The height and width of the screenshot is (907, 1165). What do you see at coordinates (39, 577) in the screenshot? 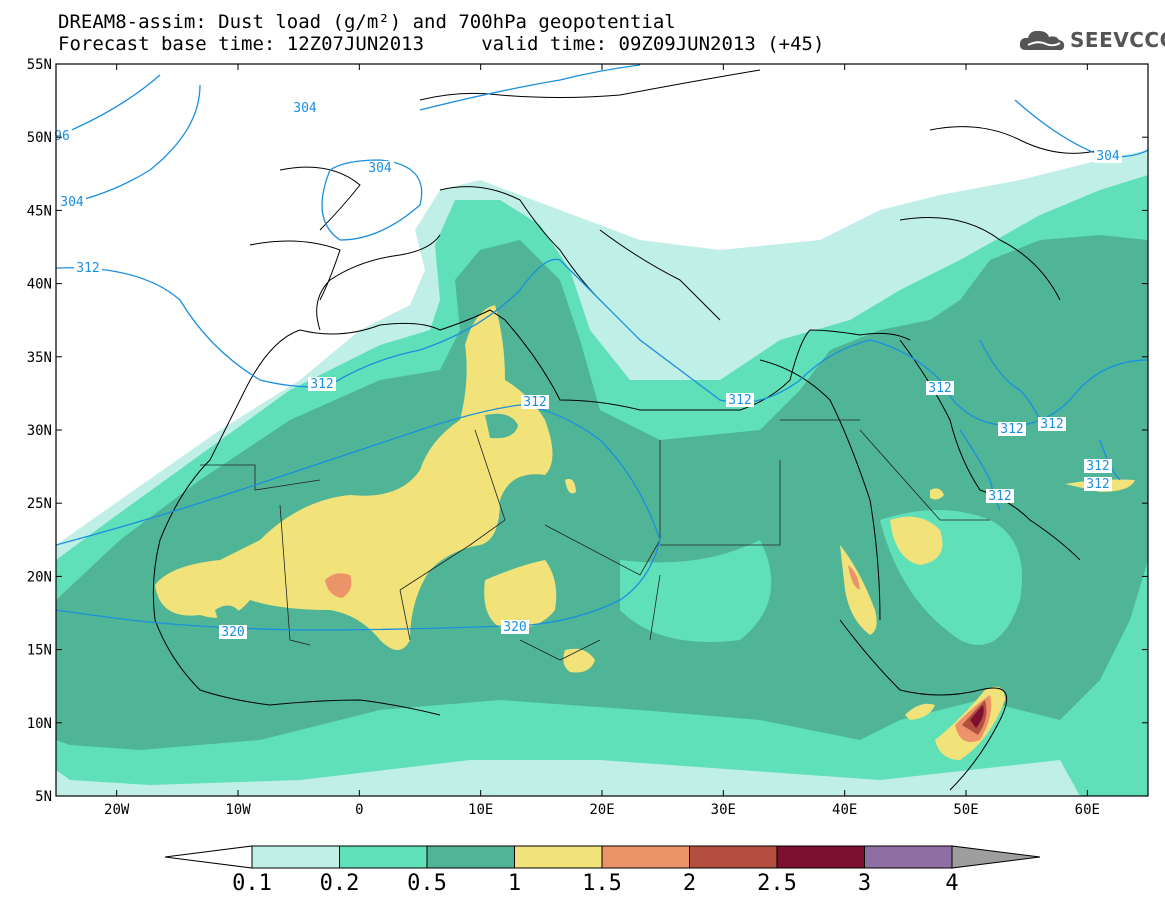
I see `lat-tick-label: 20N` at bounding box center [39, 577].